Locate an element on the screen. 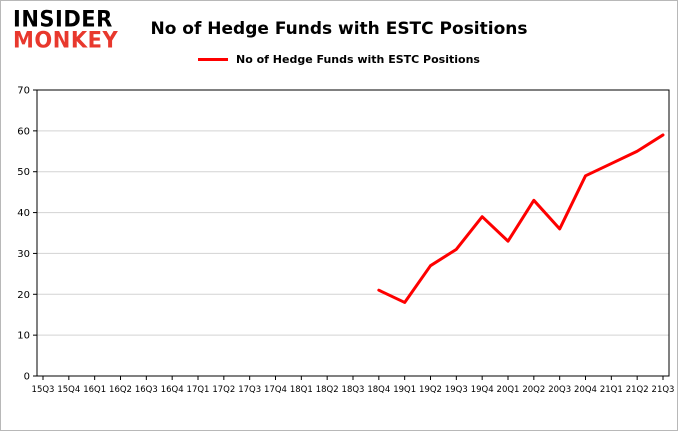 This screenshot has width=678, height=431. logo-text-insider: INSIDER is located at coordinates (63, 19).